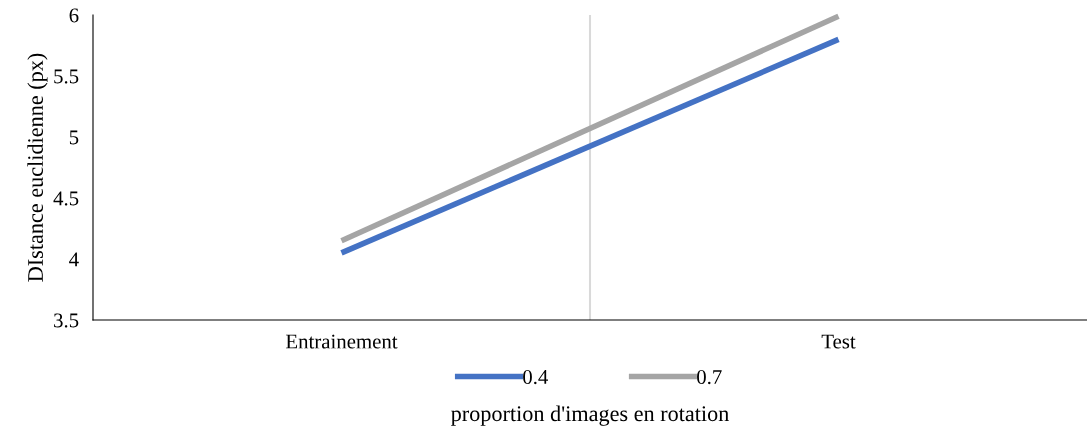 Image resolution: width=1087 pixels, height=432 pixels. Describe the element at coordinates (536, 377) in the screenshot. I see `legend-label: 0.4` at that location.